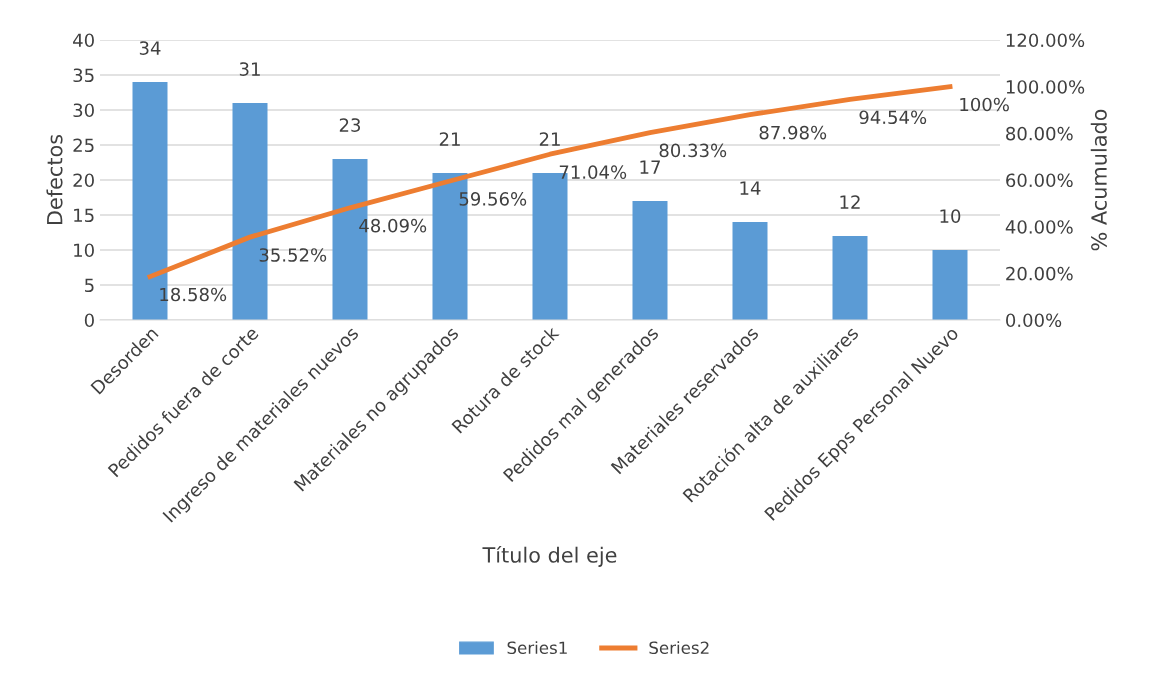  Describe the element at coordinates (750, 188) in the screenshot. I see `data-label: 14` at that location.